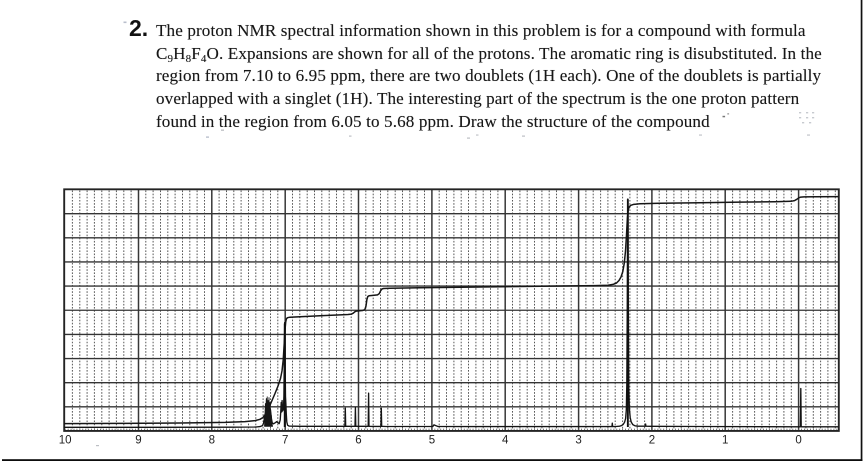 This screenshot has height=464, width=864. What do you see at coordinates (138, 441) in the screenshot?
I see `svg-text: 9` at bounding box center [138, 441].